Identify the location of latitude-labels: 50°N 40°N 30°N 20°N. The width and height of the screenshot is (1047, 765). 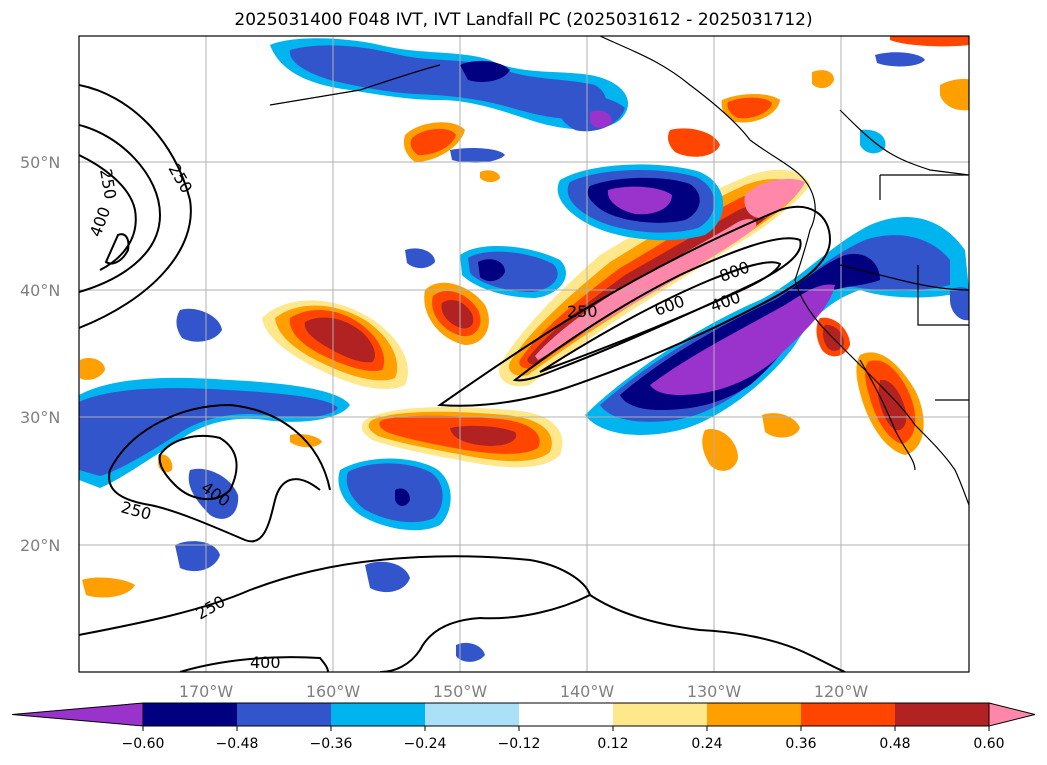
(40, 354).